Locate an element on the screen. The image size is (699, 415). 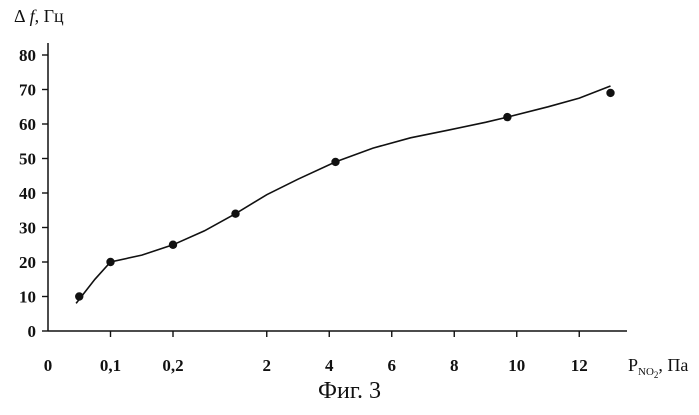
x-axis-label-symbol: P is located at coordinates (633, 365).